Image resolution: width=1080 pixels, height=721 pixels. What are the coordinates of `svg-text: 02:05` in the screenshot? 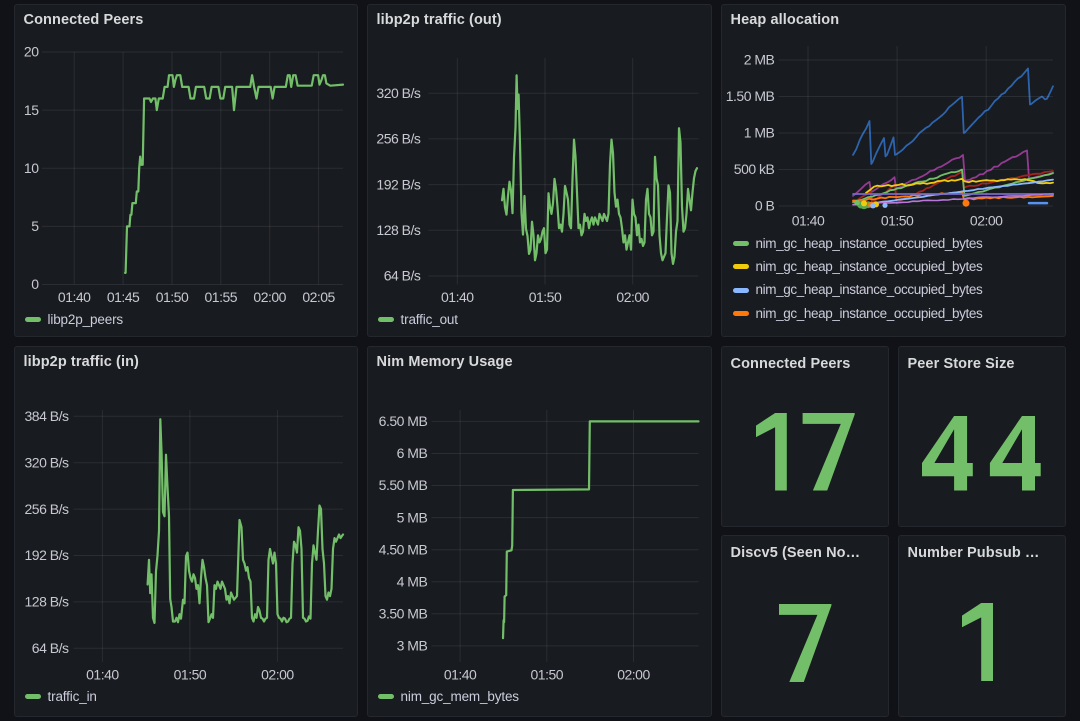 It's located at (318, 297).